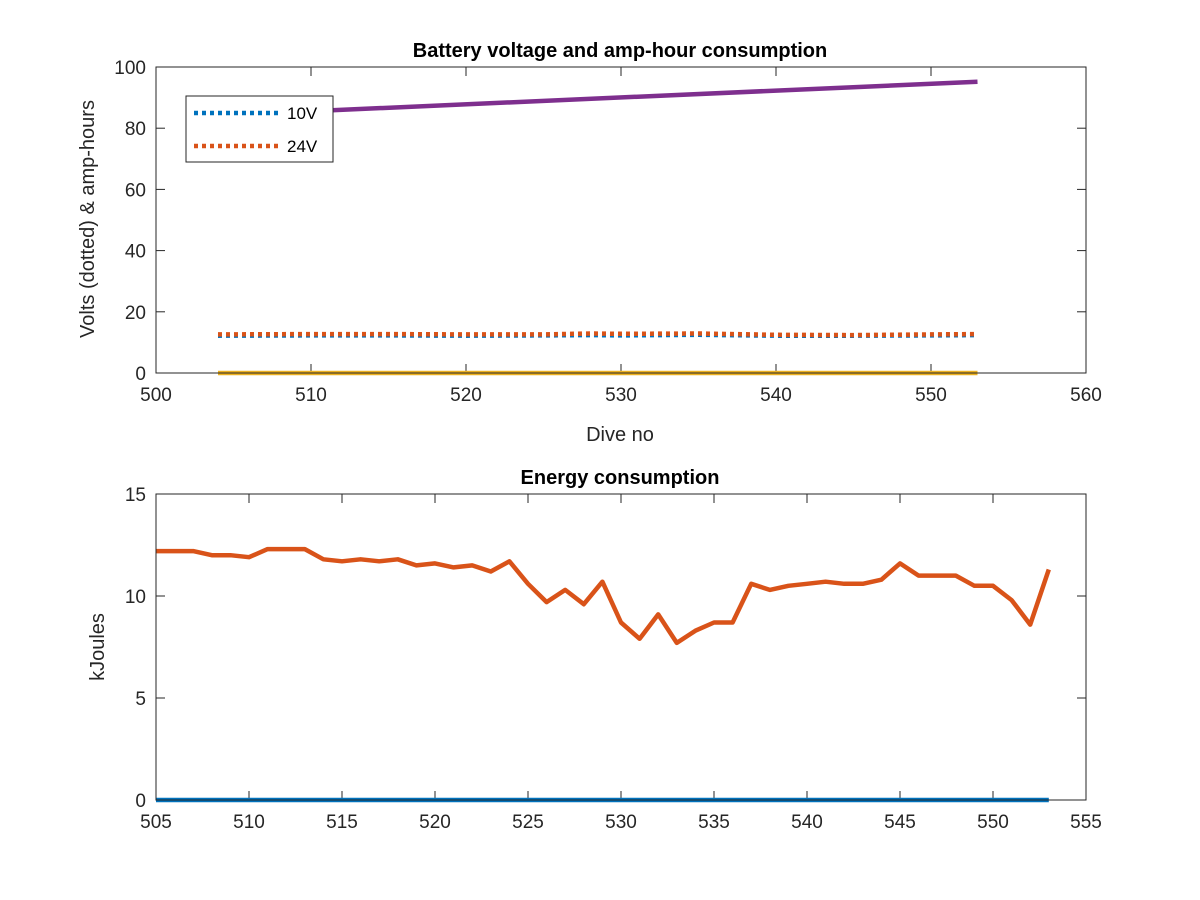  What do you see at coordinates (135, 597) in the screenshot?
I see `energy-y-tick-label: 10` at bounding box center [135, 597].